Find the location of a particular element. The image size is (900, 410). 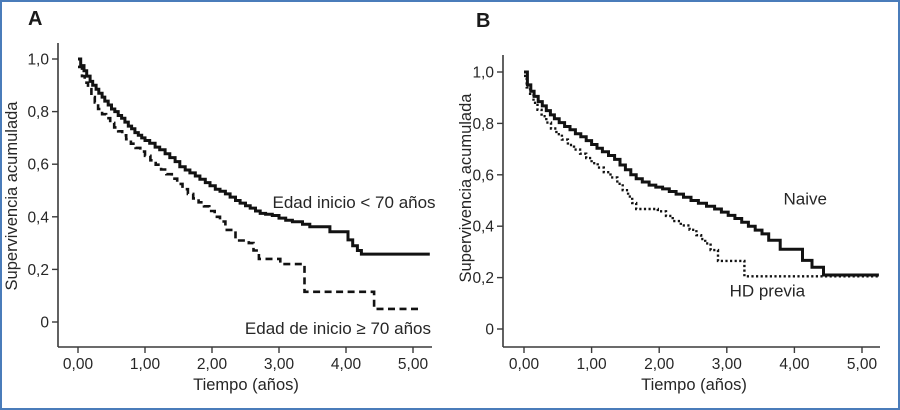

panel-b-label: B is located at coordinates (483, 21).